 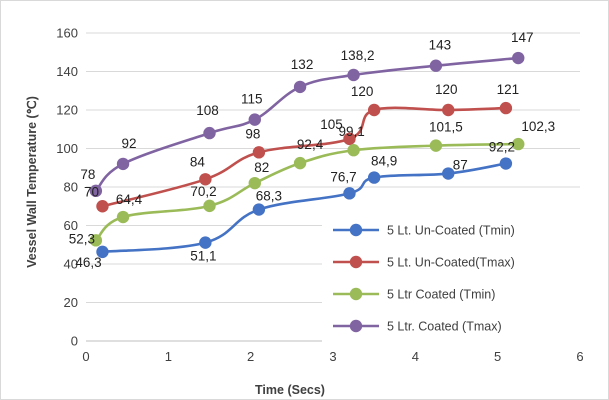 I want to click on data-label: 98, so click(x=252, y=133).